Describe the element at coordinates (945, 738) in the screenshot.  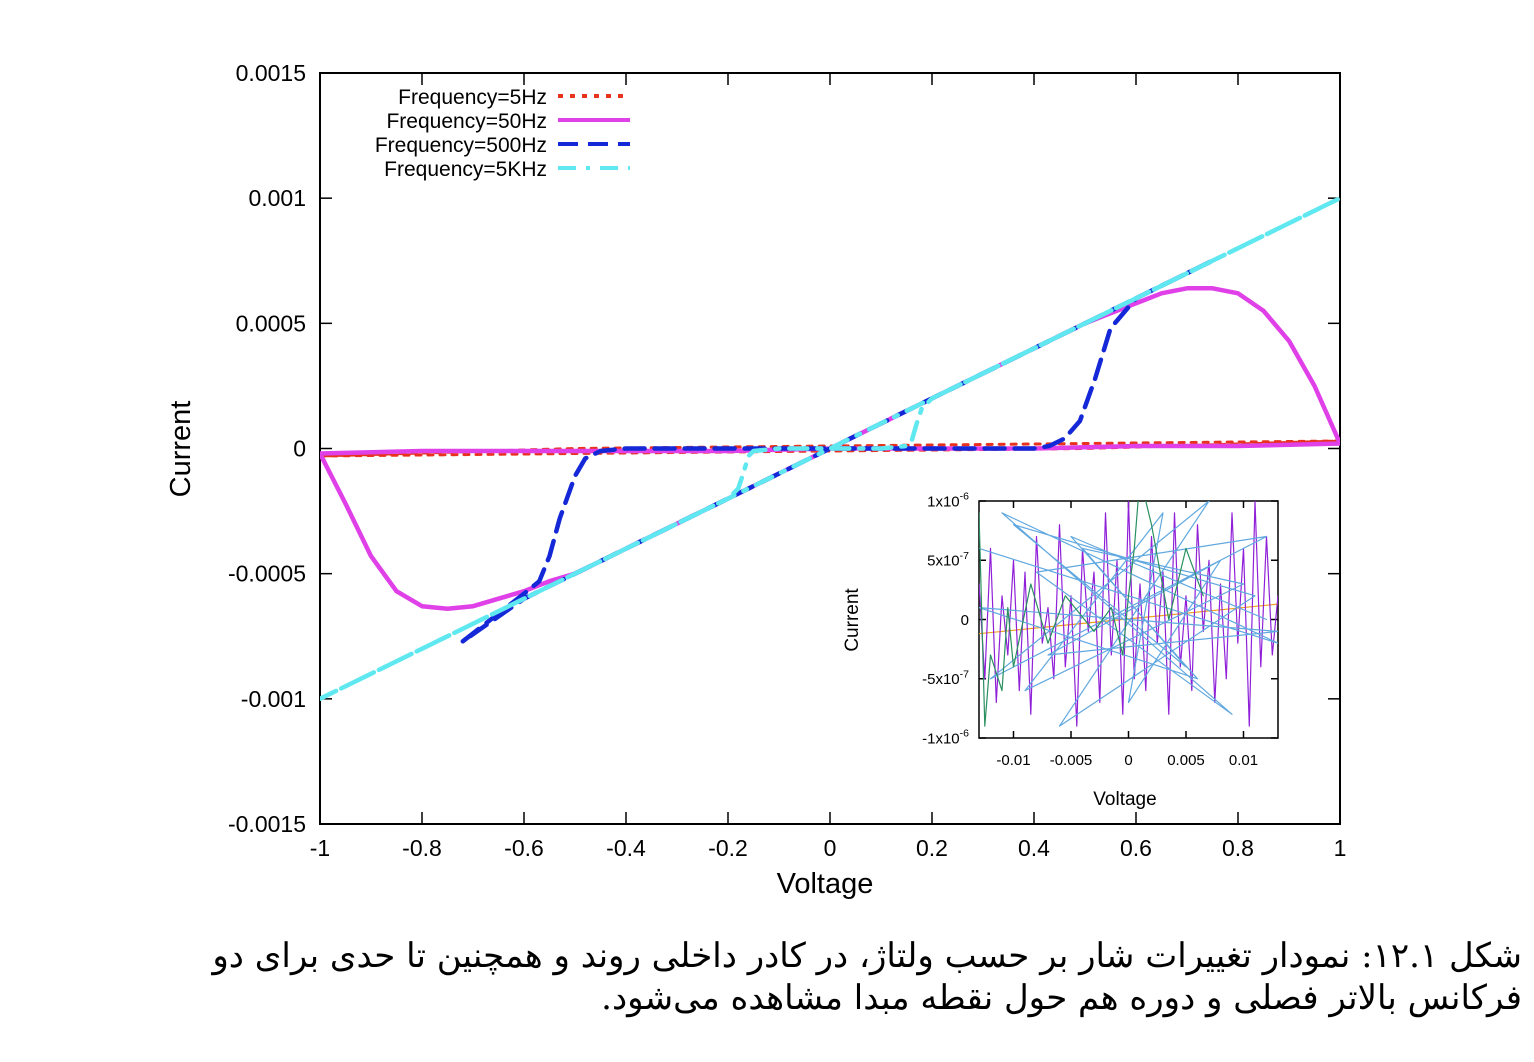
I see `inset-y-tick-label: -1x10⁻⁶` at that location.